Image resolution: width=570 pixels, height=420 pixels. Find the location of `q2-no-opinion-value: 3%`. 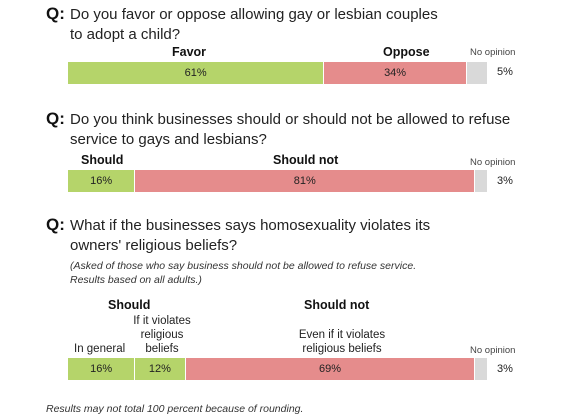

q2-no-opinion-value: 3% is located at coordinates (505, 181).